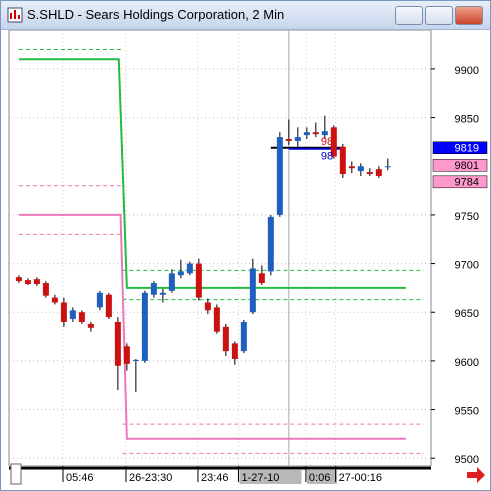  What do you see at coordinates (467, 166) in the screenshot?
I see `price-tag-label: 9801` at bounding box center [467, 166].